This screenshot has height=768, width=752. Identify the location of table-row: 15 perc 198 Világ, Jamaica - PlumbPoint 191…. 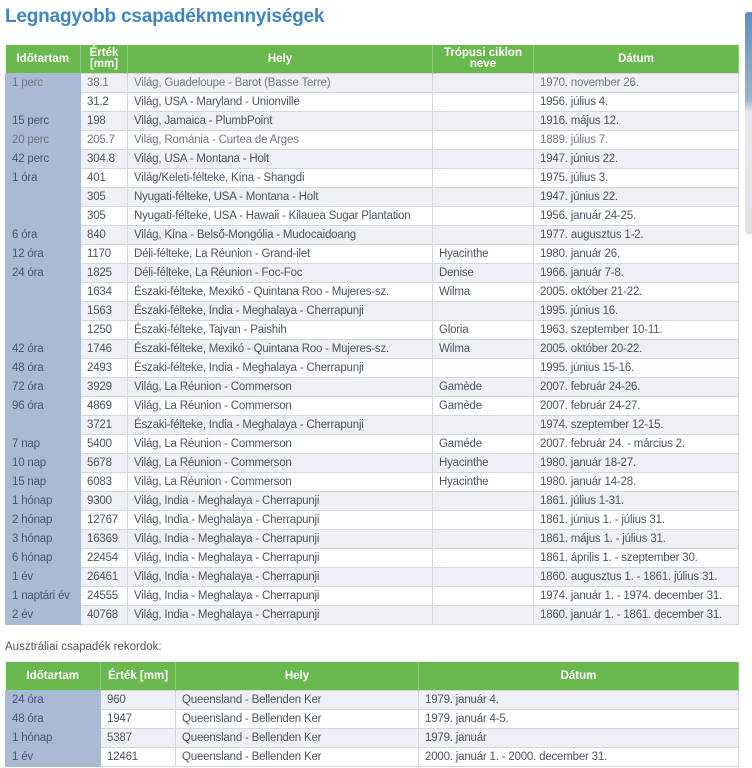
(372, 121).